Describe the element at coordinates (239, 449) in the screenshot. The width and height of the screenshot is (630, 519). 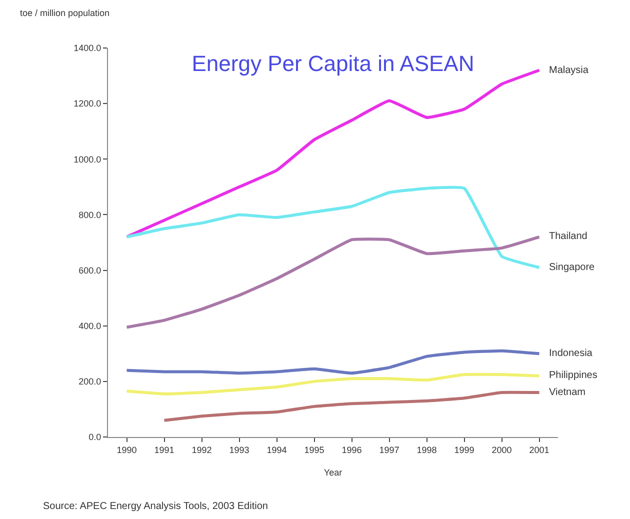
I see `x-tick-label: 1993` at that location.